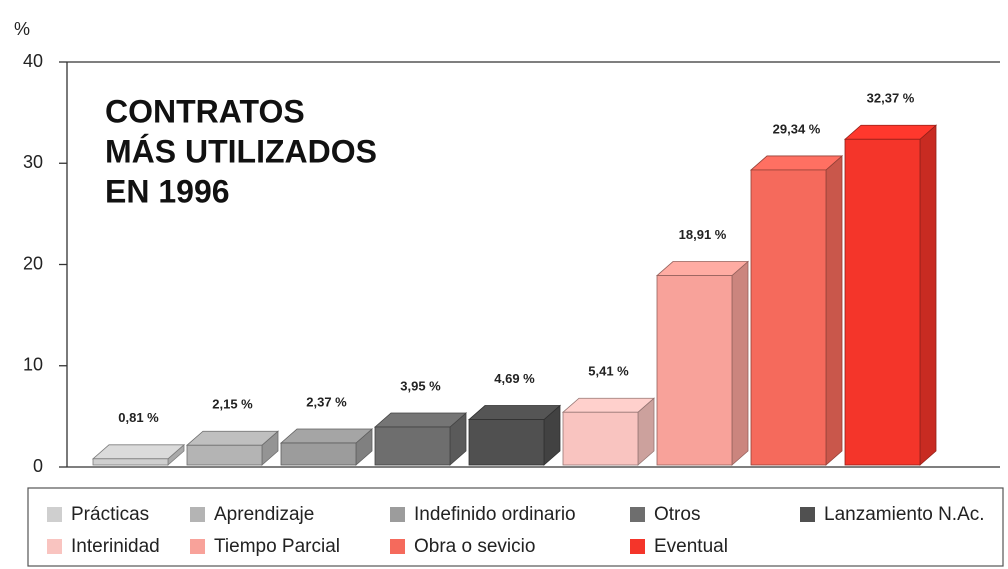 This screenshot has width=1008, height=569. I want to click on value-label: 32,37 %, so click(891, 98).